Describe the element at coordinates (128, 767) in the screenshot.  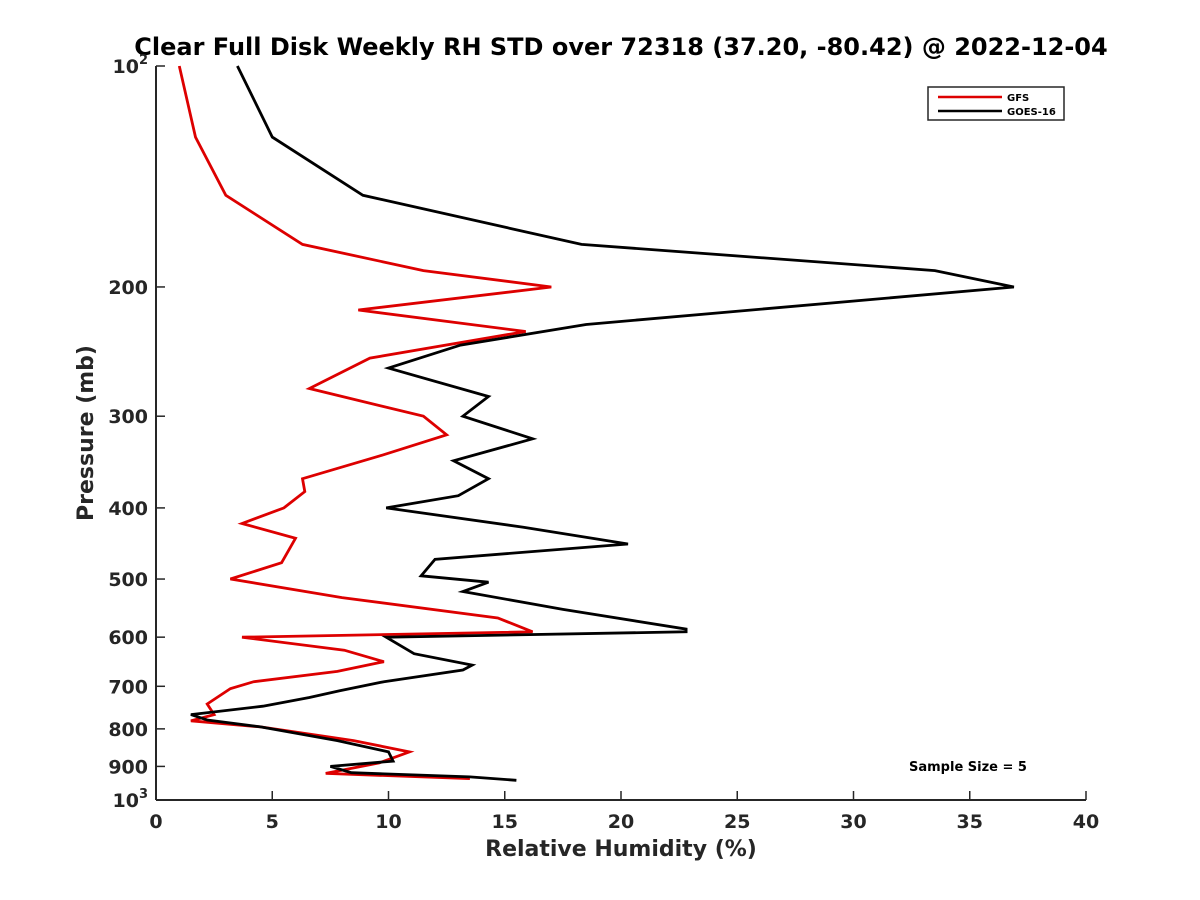
I see `y-tick-label: 900` at that location.